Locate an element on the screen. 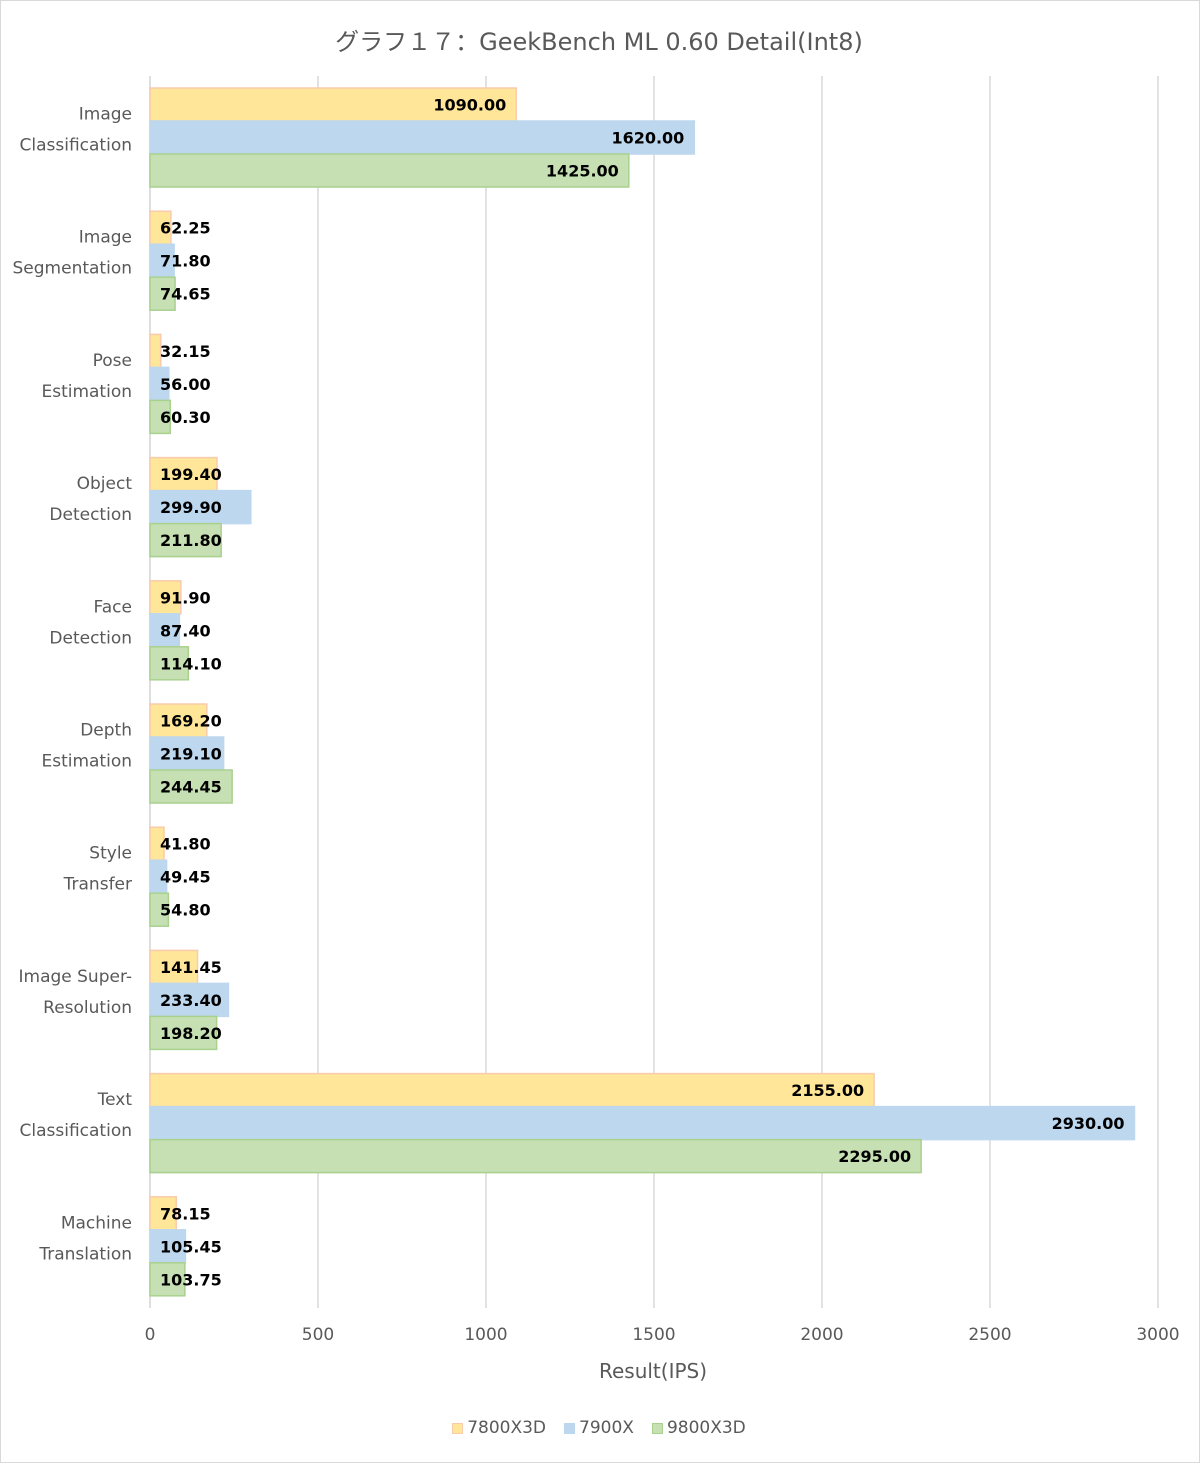  x-tick-label: 0 is located at coordinates (150, 1335).